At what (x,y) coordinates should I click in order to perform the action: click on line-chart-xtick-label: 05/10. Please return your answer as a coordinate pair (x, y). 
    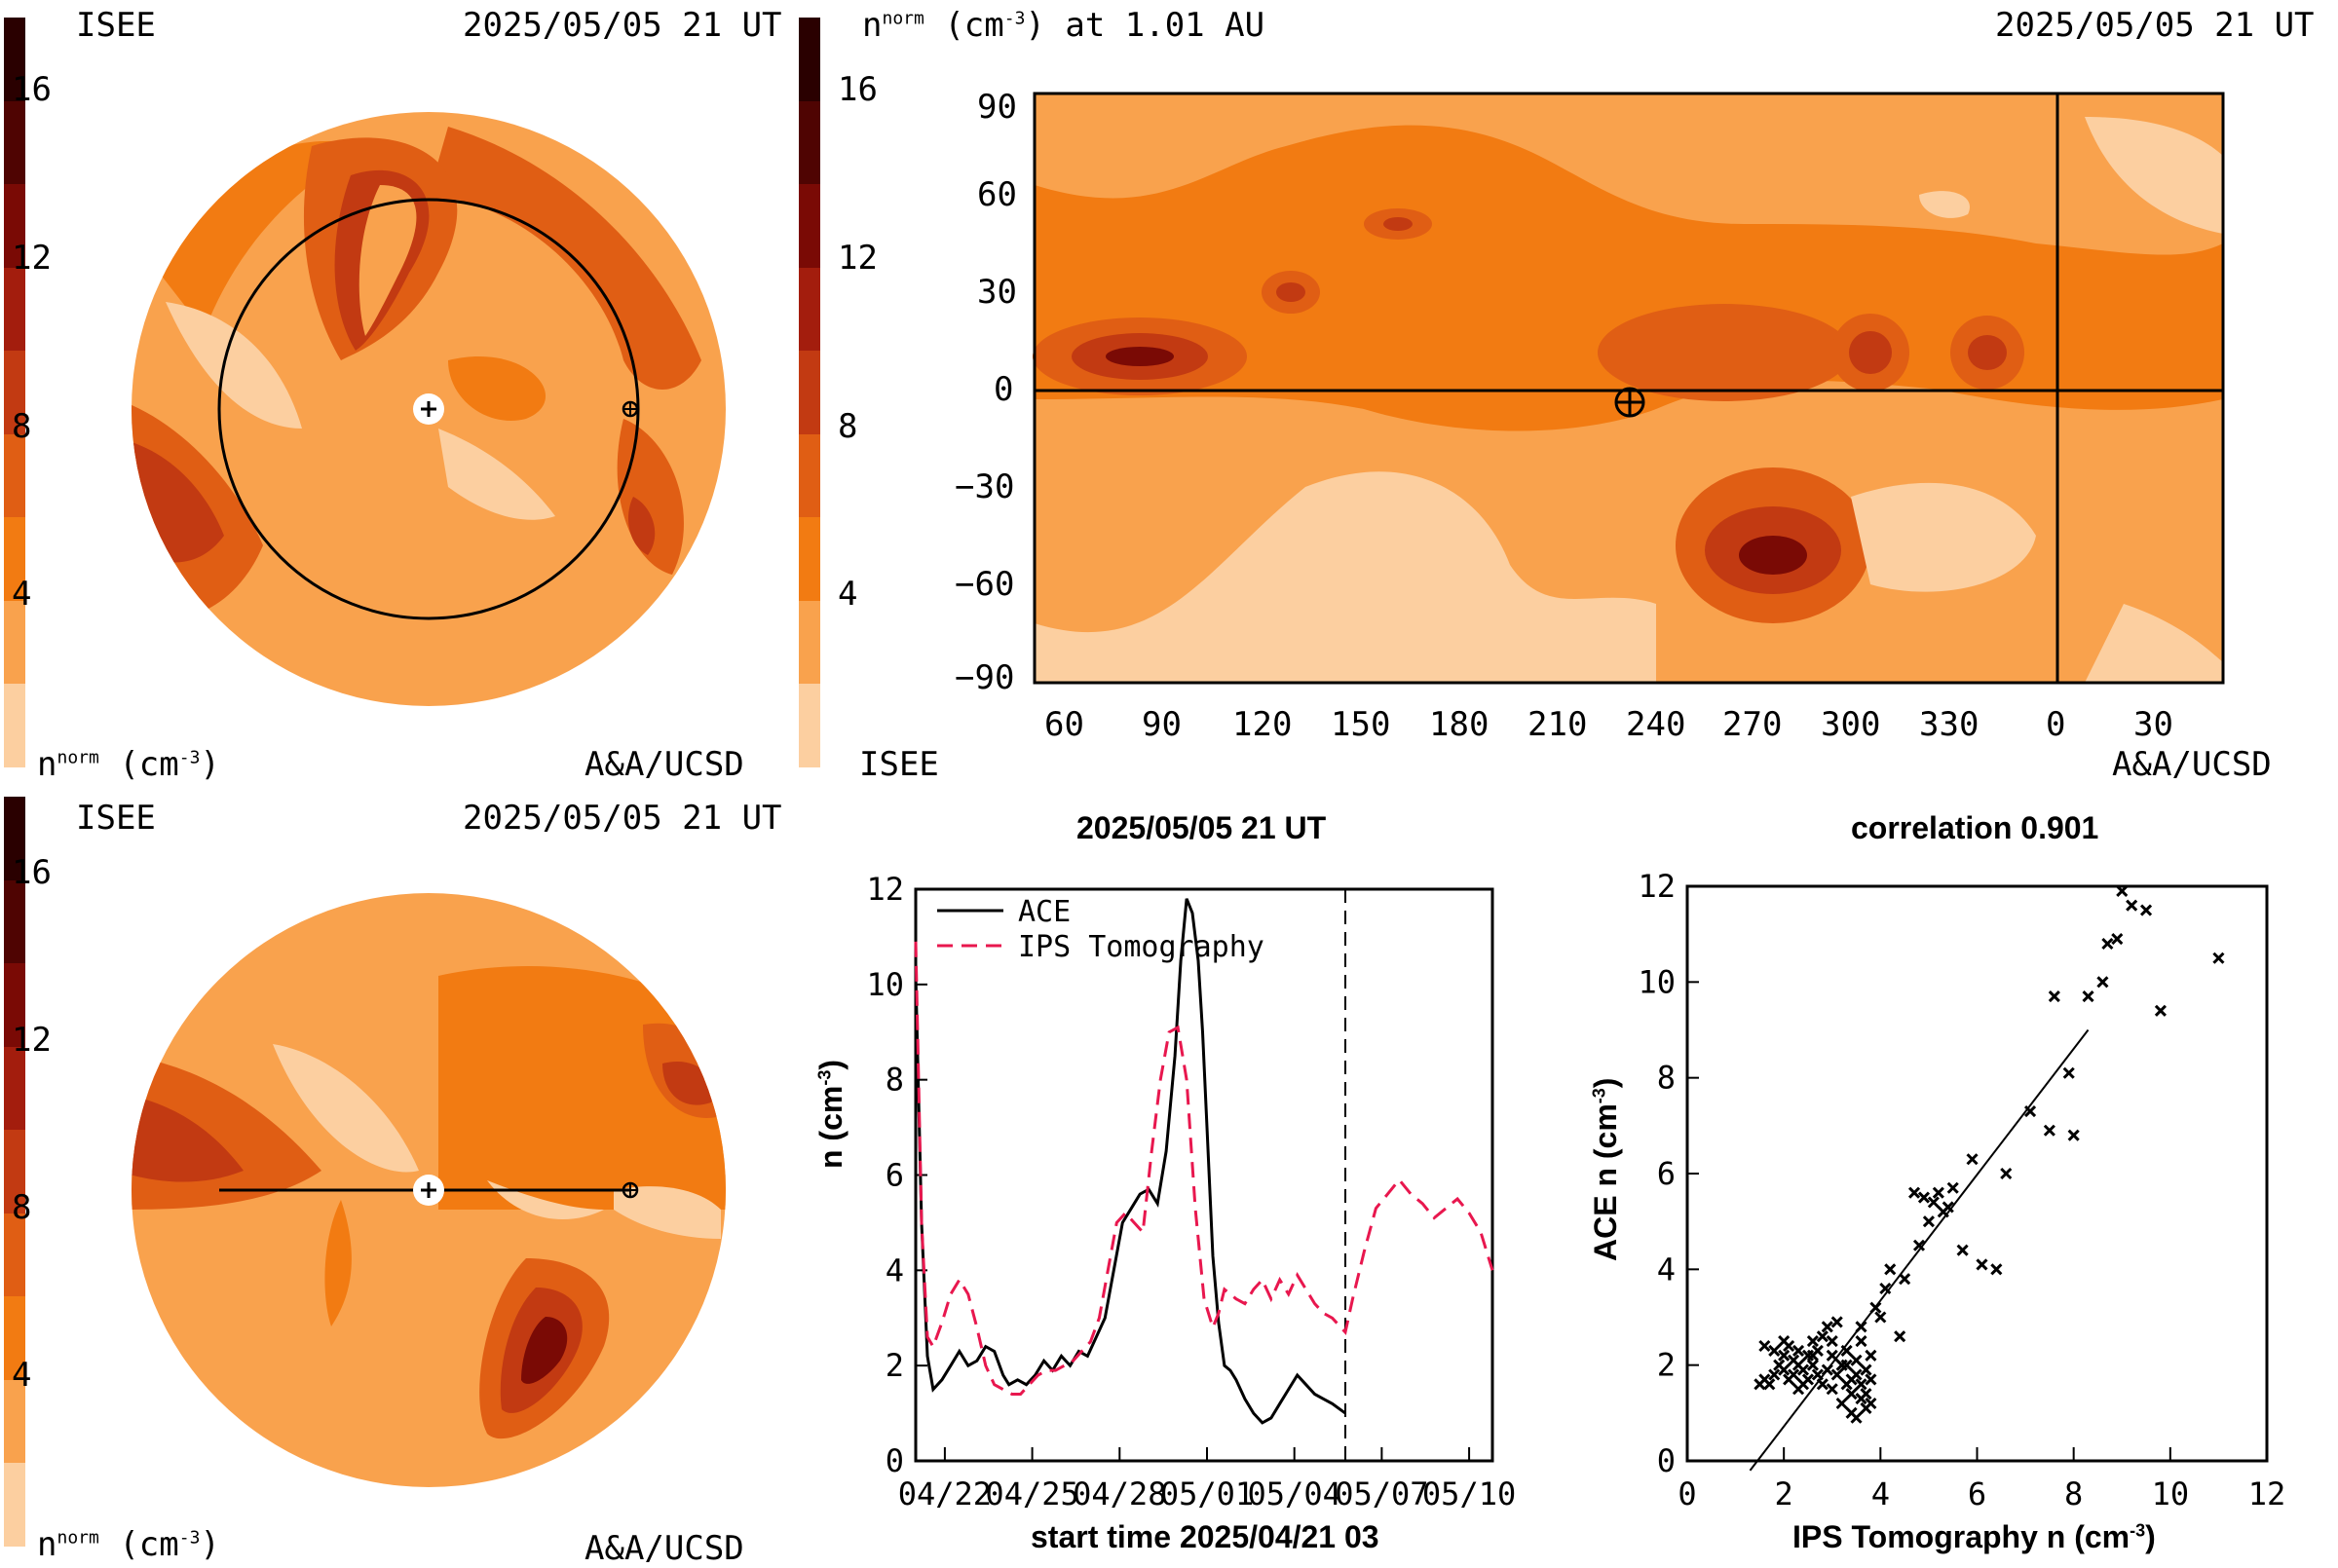
    Looking at the image, I should click on (1469, 1493).